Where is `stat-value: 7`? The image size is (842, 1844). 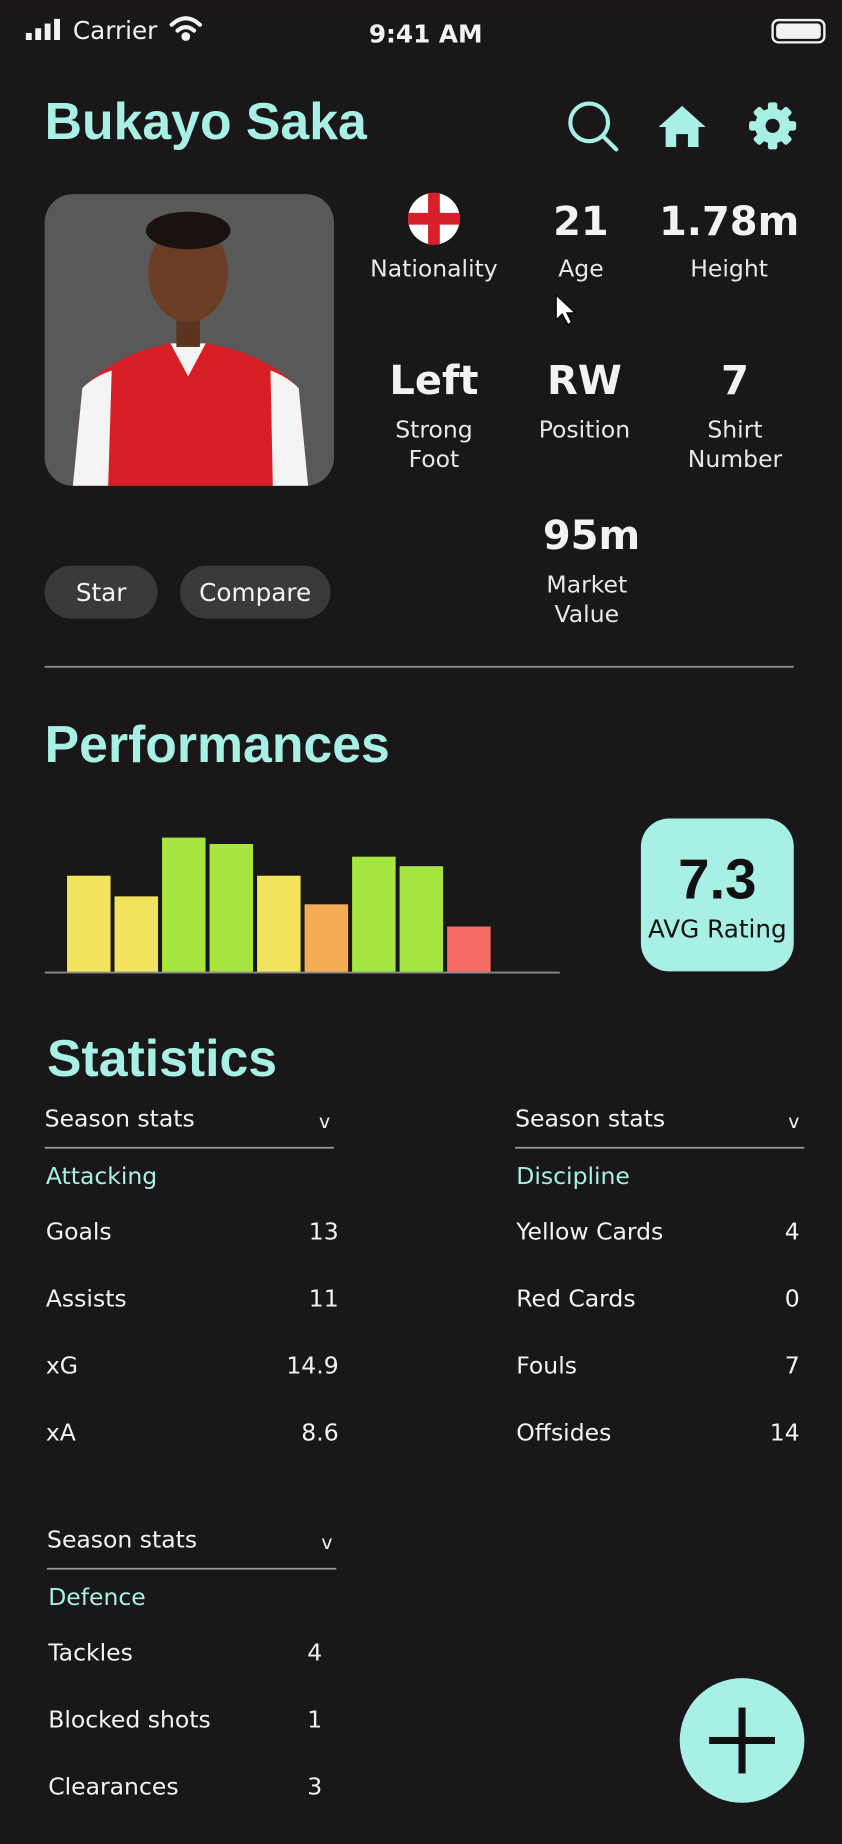
stat-value: 7 is located at coordinates (792, 1366).